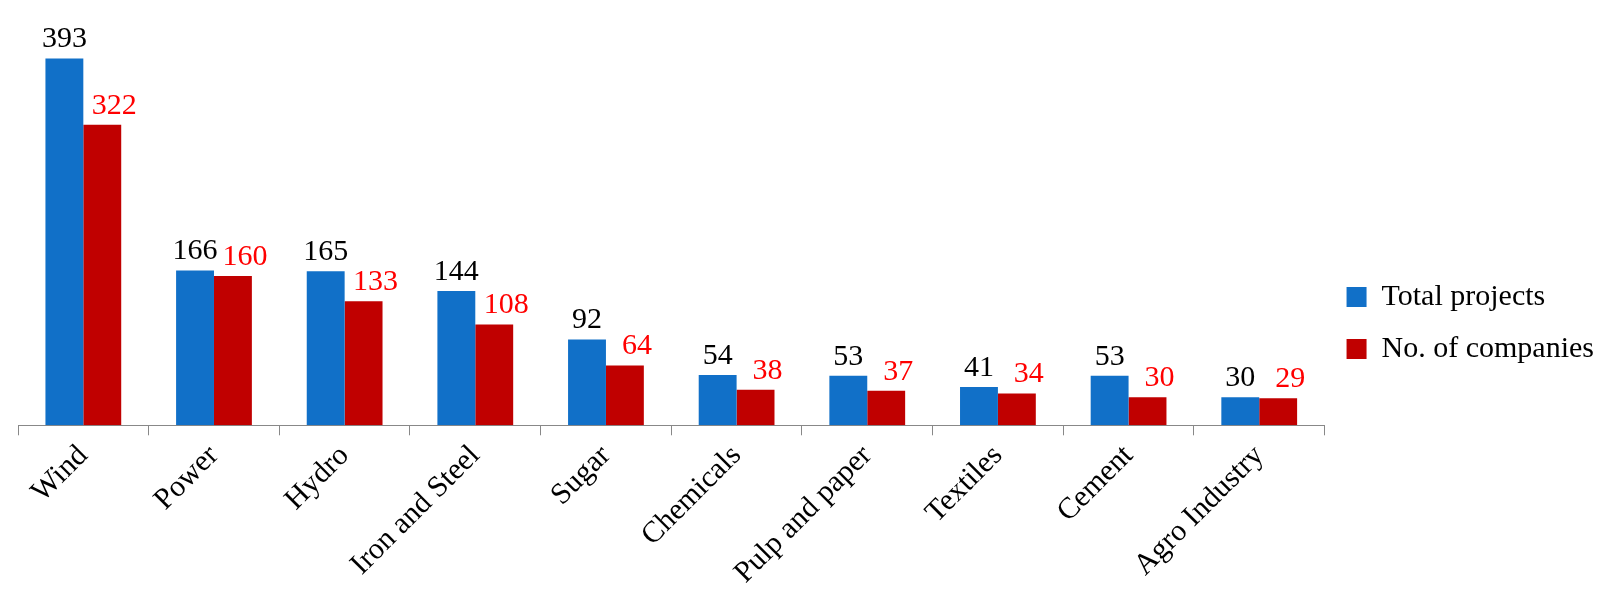 This screenshot has height=604, width=1616. Describe the element at coordinates (1488, 346) in the screenshot. I see `legend-label: No. of companies` at that location.